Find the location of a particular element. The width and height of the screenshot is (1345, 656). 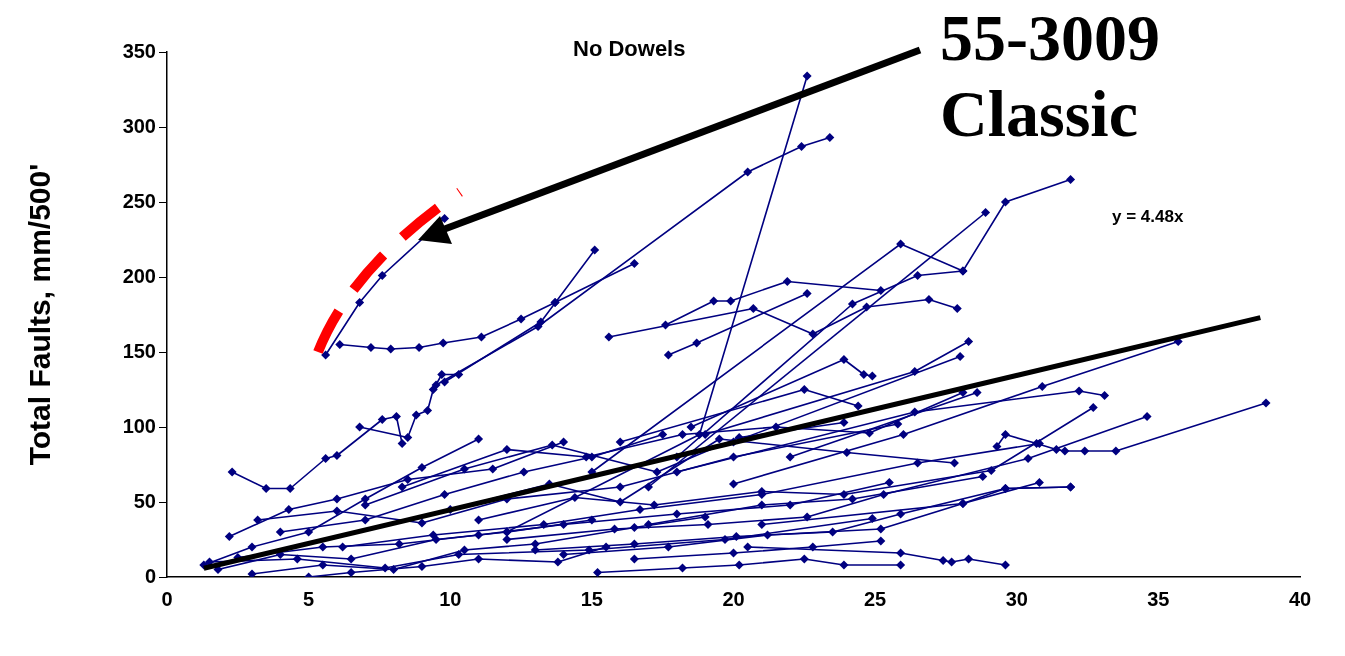

x-tick-label: 5 is located at coordinates (309, 598).